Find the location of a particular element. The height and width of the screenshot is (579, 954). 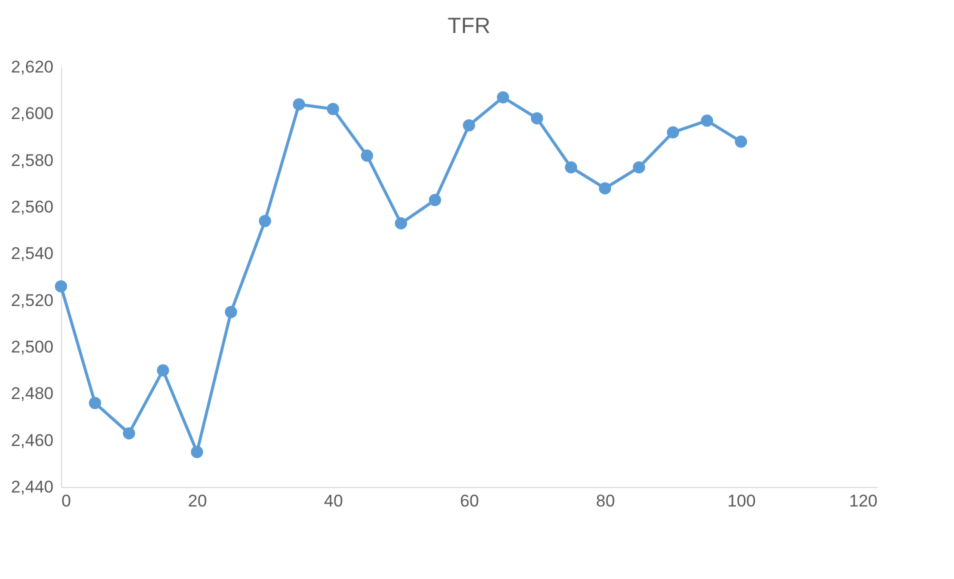

y-tick-label: 2,440 is located at coordinates (32, 487).